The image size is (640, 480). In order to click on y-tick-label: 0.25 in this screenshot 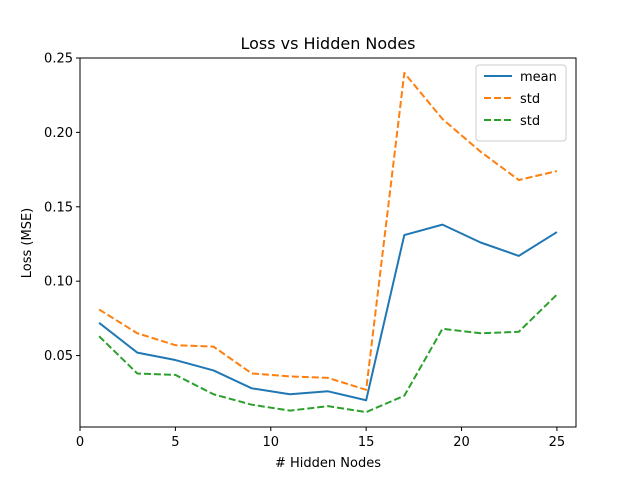, I will do `click(58, 59)`.